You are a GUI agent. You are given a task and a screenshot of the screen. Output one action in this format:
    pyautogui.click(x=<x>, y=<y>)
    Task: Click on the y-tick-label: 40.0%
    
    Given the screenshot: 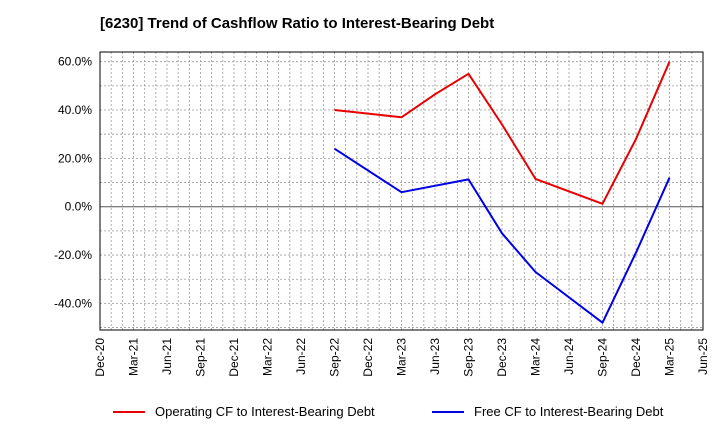 What is the action you would take?
    pyautogui.click(x=75, y=110)
    